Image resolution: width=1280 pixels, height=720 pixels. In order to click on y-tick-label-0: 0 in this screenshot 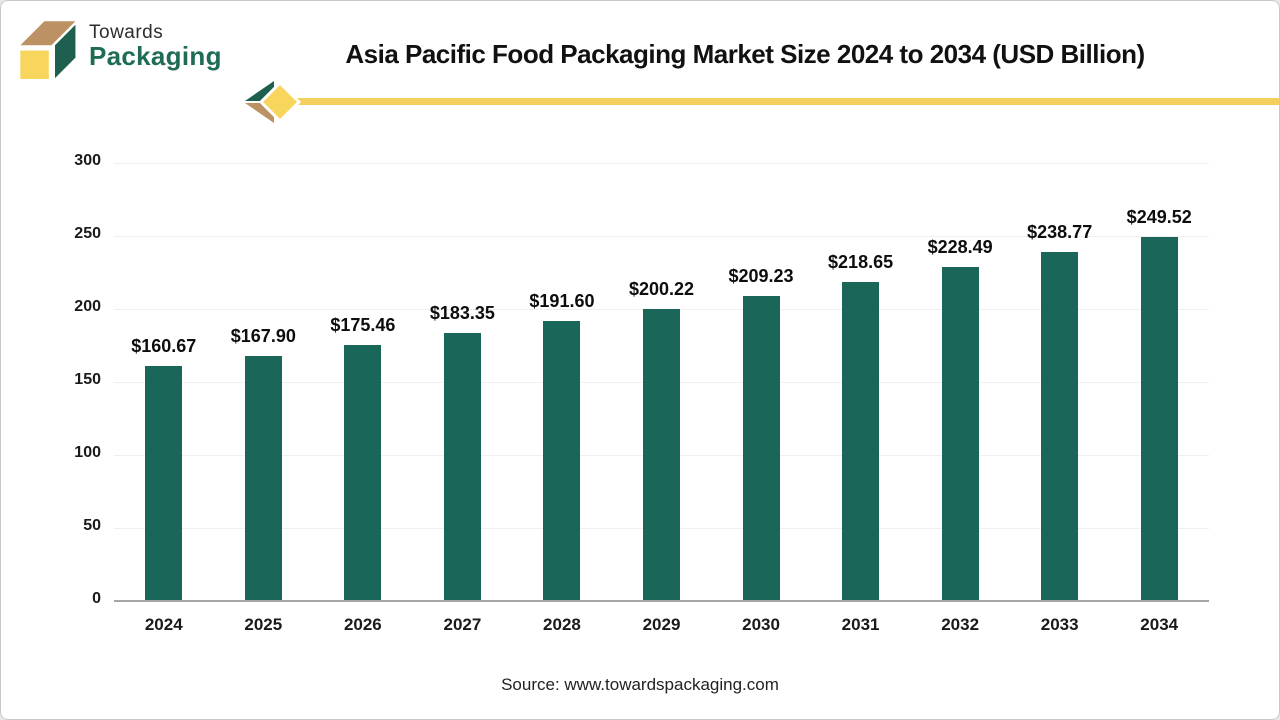, I will do `click(96, 598)`.